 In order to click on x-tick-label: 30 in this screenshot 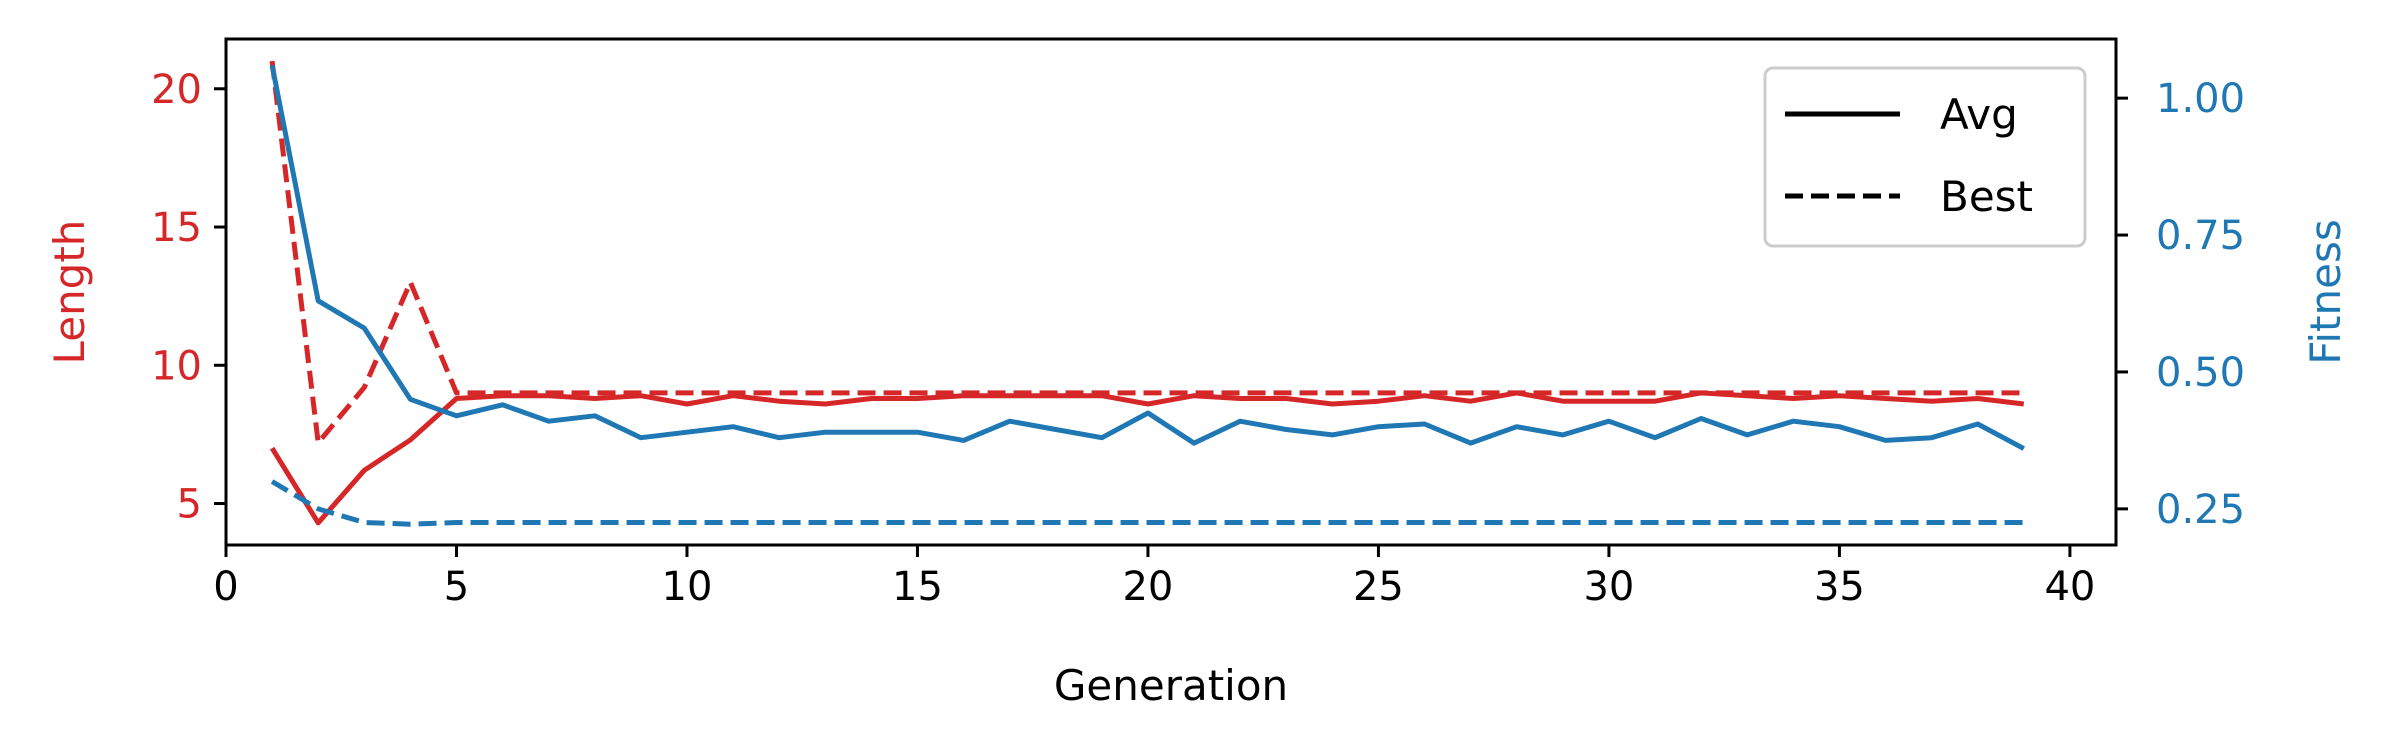, I will do `click(1608, 587)`.